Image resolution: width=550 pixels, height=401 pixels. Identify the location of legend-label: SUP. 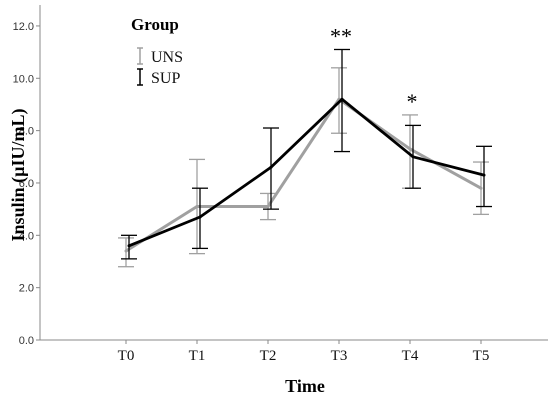
(165, 78).